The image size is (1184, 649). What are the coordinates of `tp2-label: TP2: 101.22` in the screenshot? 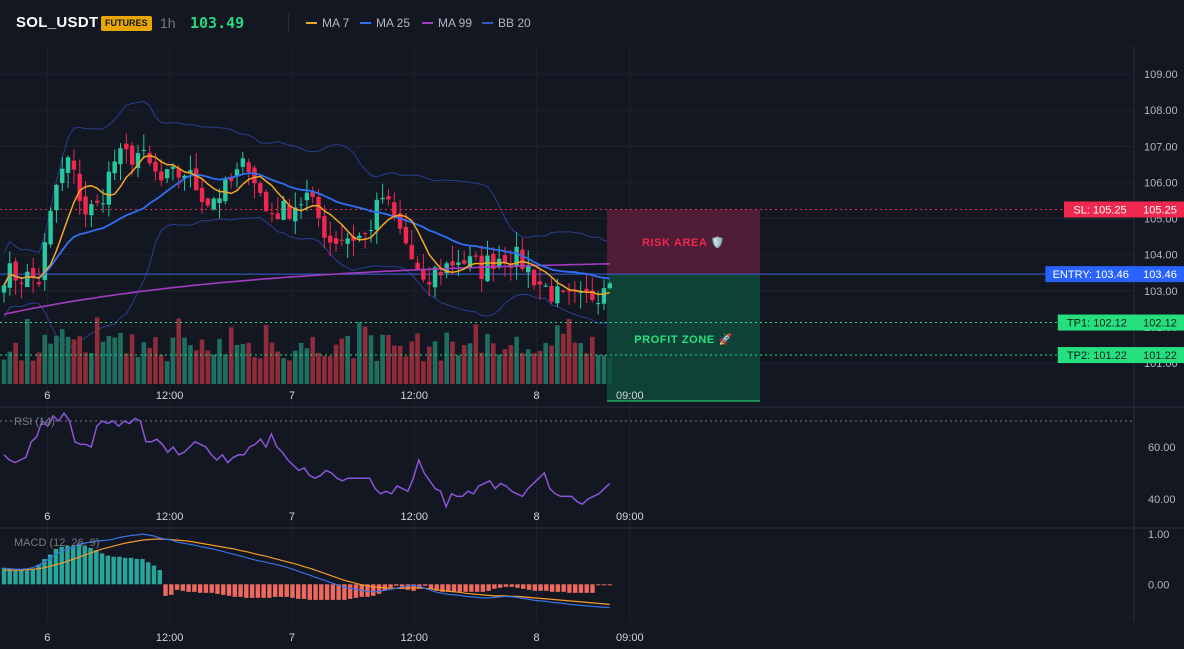 It's located at (1097, 356).